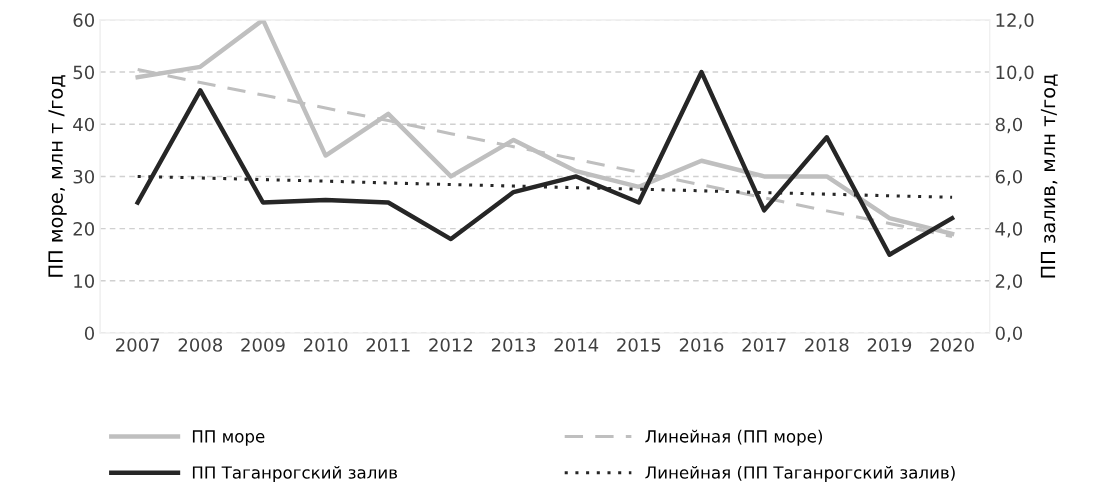 The width and height of the screenshot is (1112, 497). Describe the element at coordinates (200, 345) in the screenshot. I see `x-tick-label: 2008` at that location.